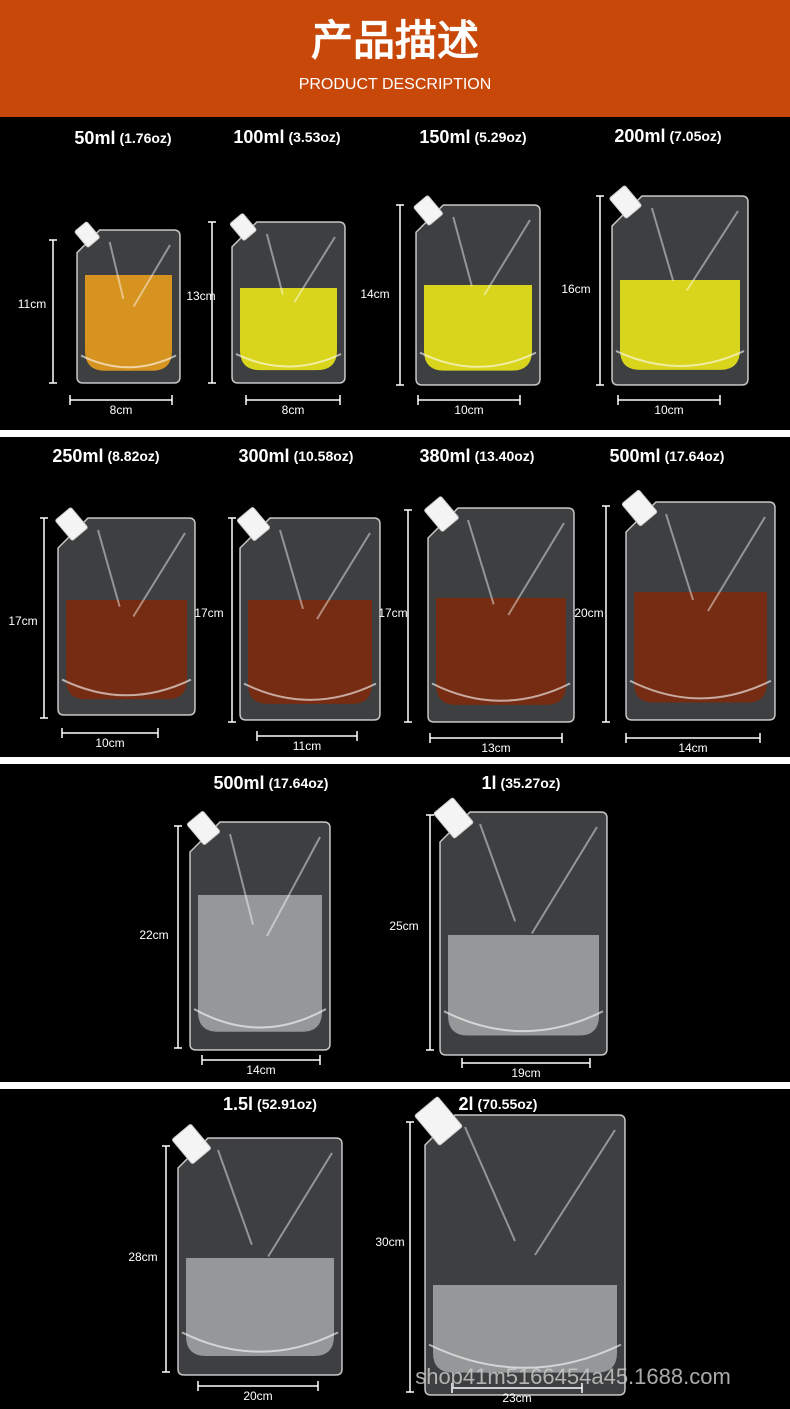 Image resolution: width=790 pixels, height=1409 pixels. Describe the element at coordinates (525, 1073) in the screenshot. I see `width-label: 19cm` at that location.